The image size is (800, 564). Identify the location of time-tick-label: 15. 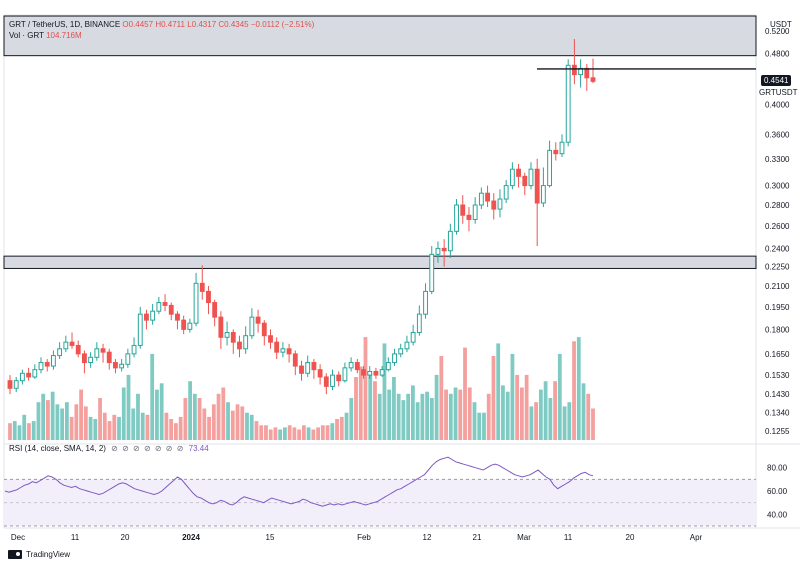
(270, 537).